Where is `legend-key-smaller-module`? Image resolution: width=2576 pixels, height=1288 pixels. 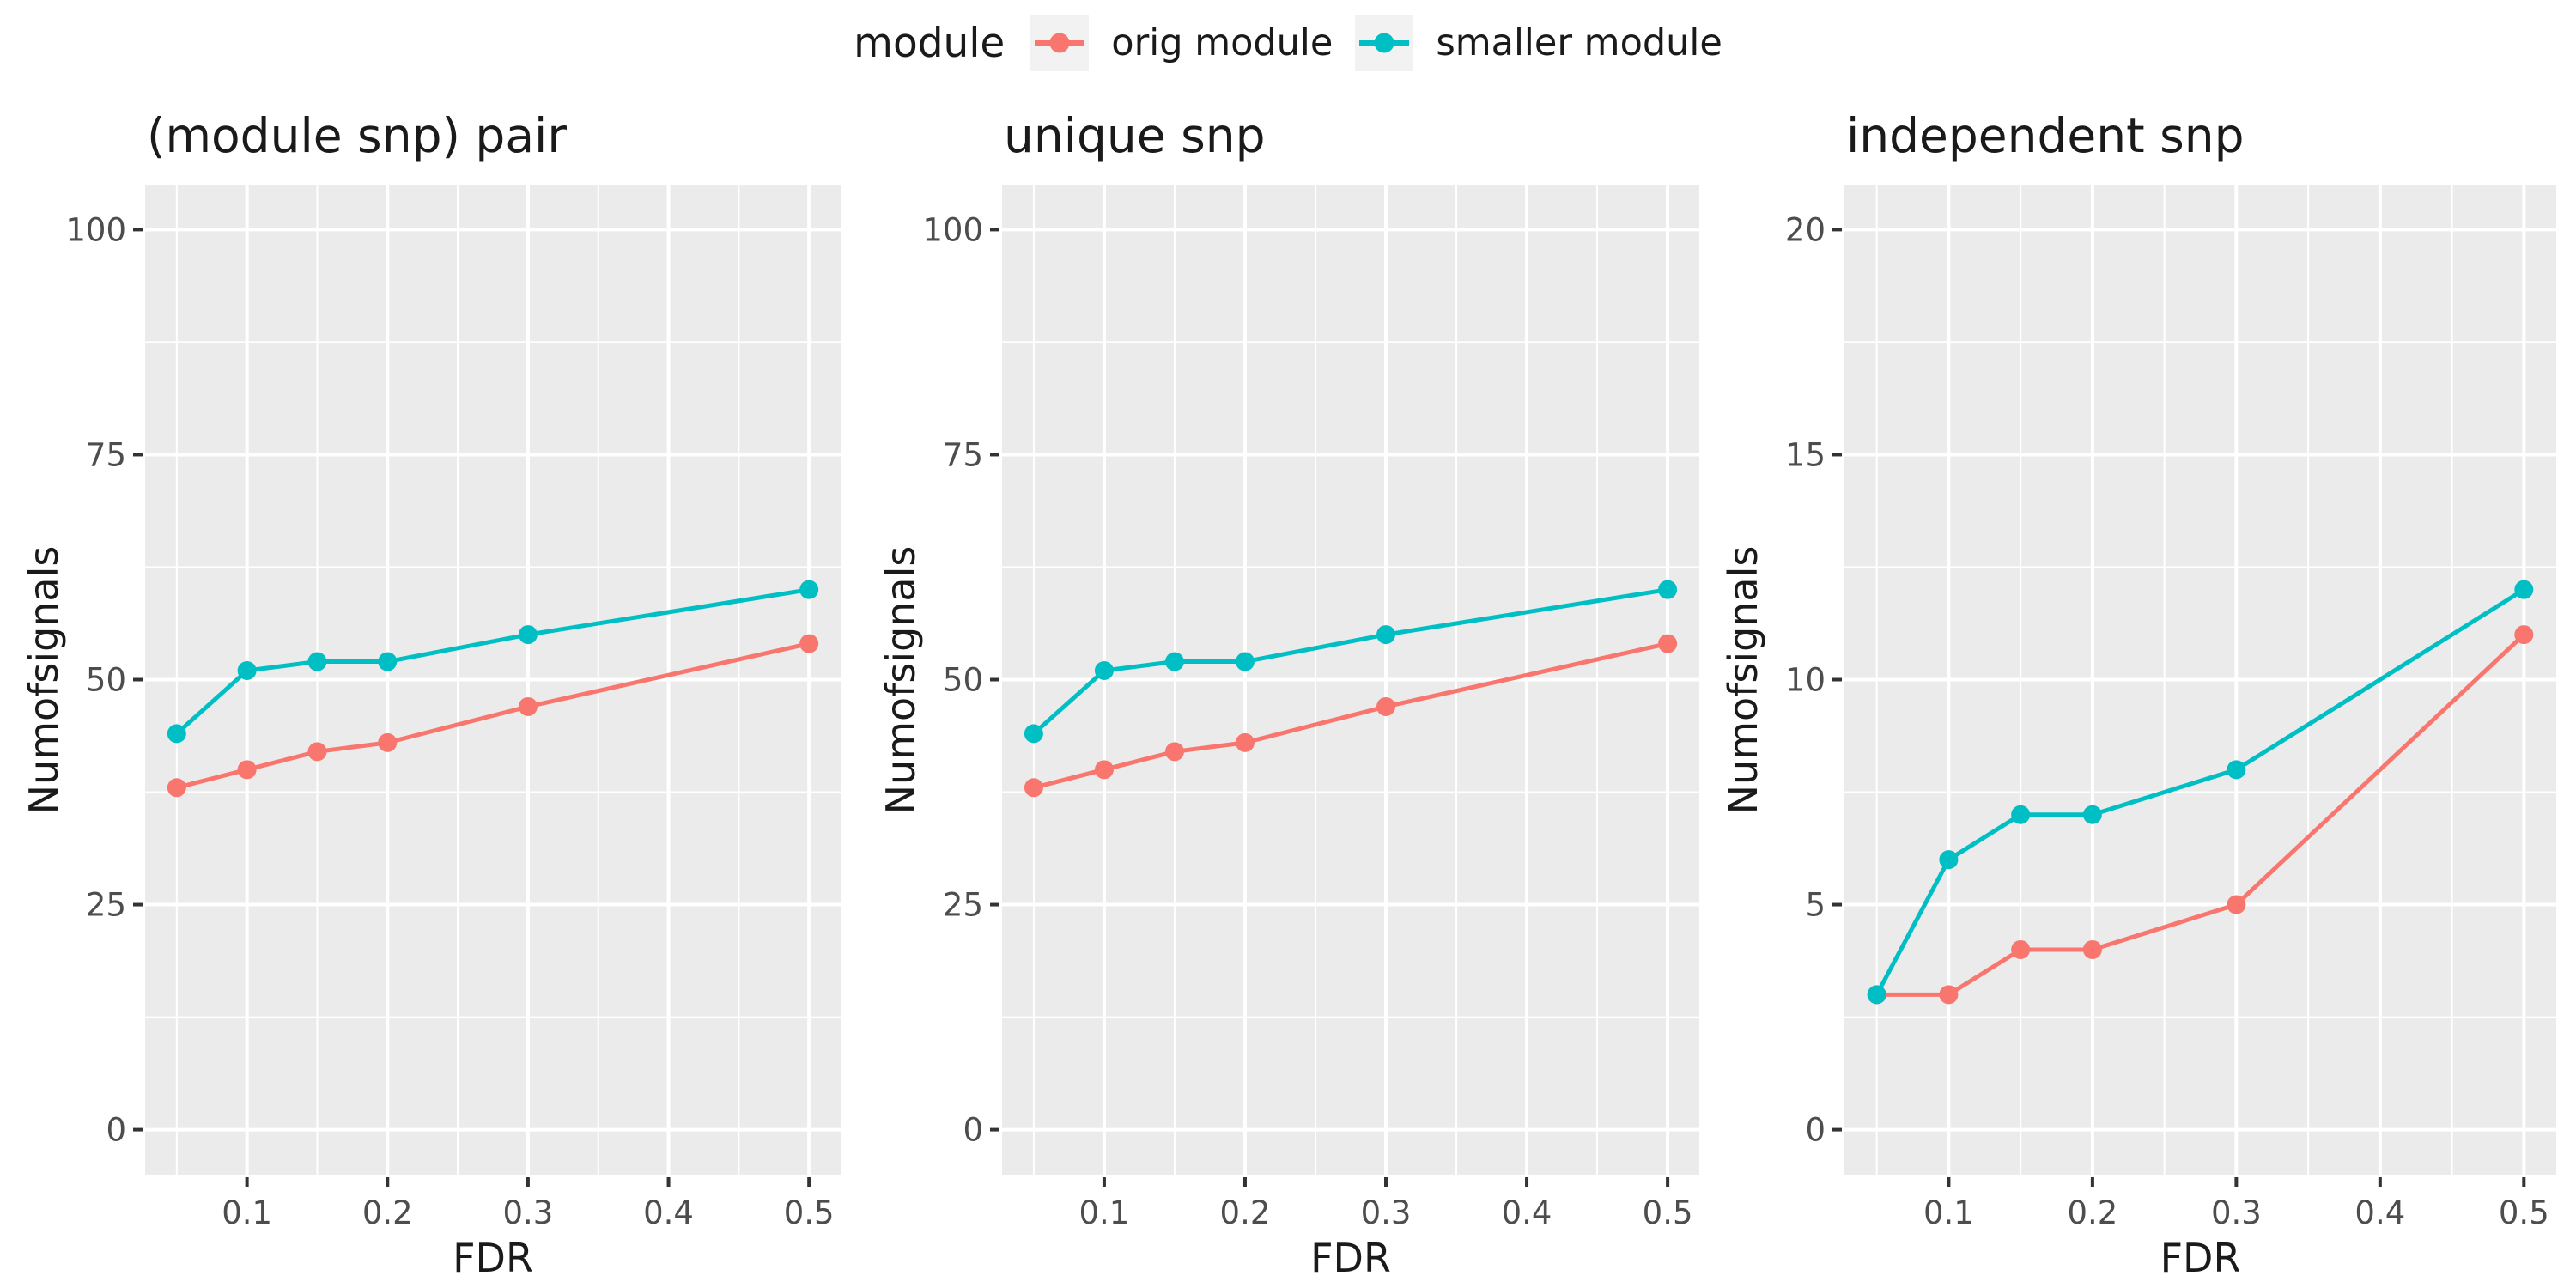 legend-key-smaller-module is located at coordinates (1385, 43).